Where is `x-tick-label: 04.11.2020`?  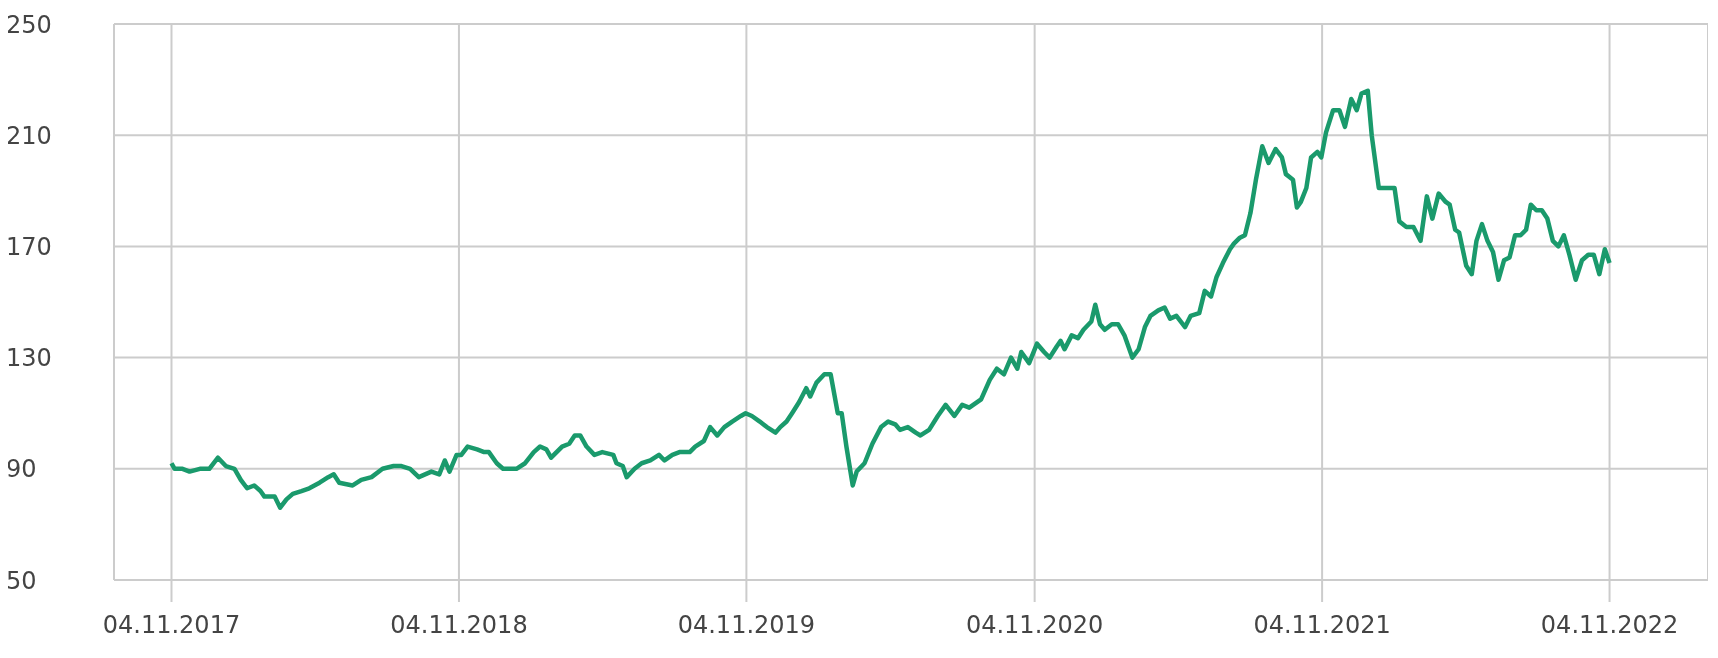 x-tick-label: 04.11.2020 is located at coordinates (1034, 625).